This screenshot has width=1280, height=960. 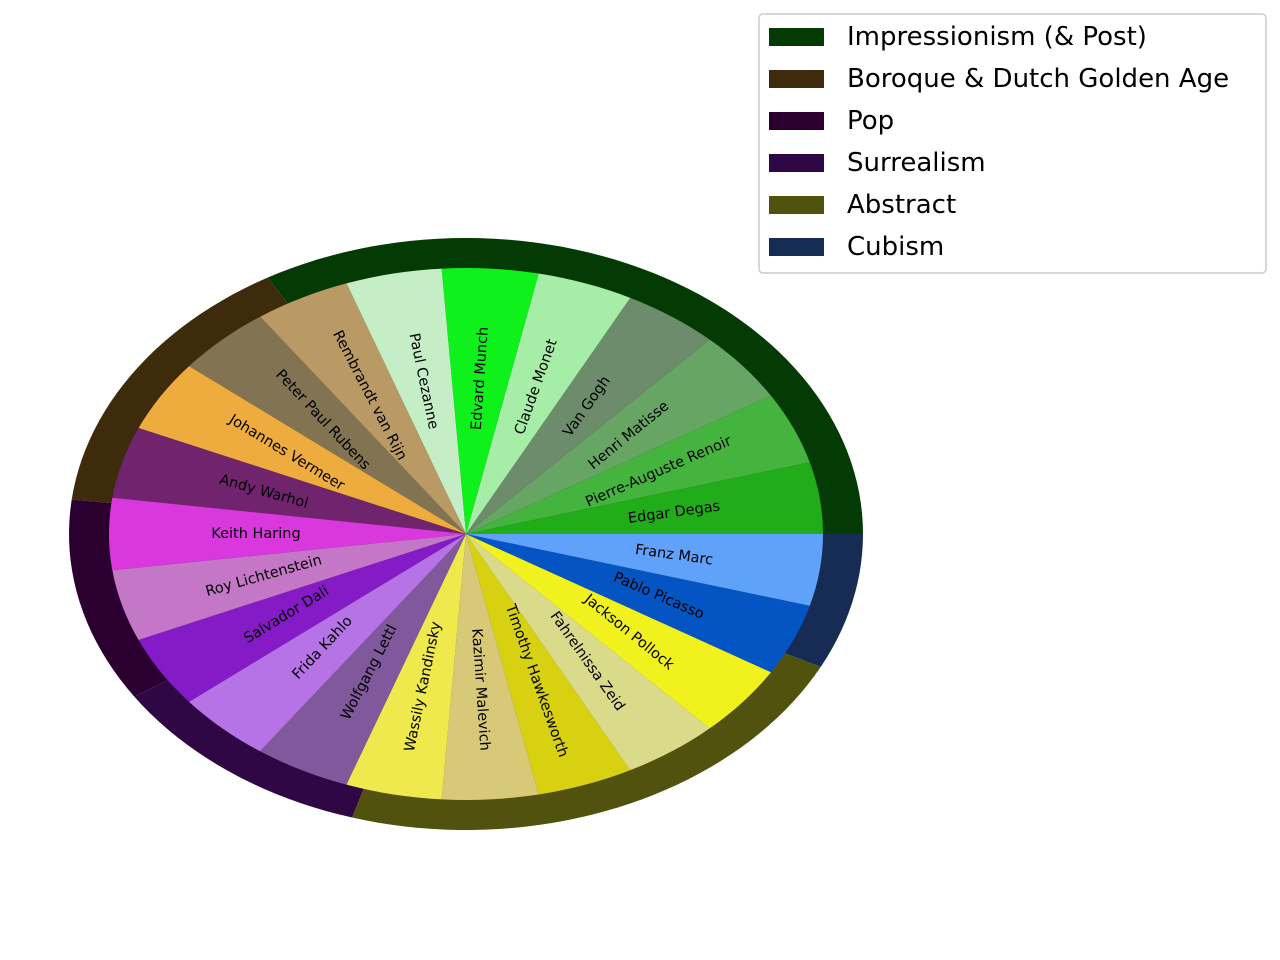 I want to click on legend-label-impressionism-post: Impressionism (& Post), so click(x=997, y=37).